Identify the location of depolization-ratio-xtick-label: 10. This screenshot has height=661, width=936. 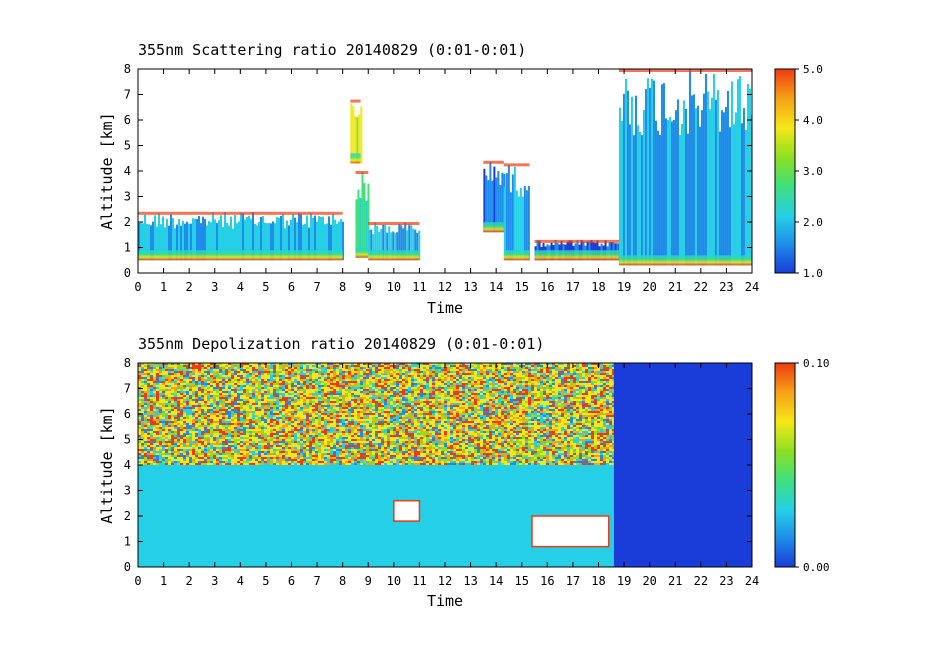
(394, 581).